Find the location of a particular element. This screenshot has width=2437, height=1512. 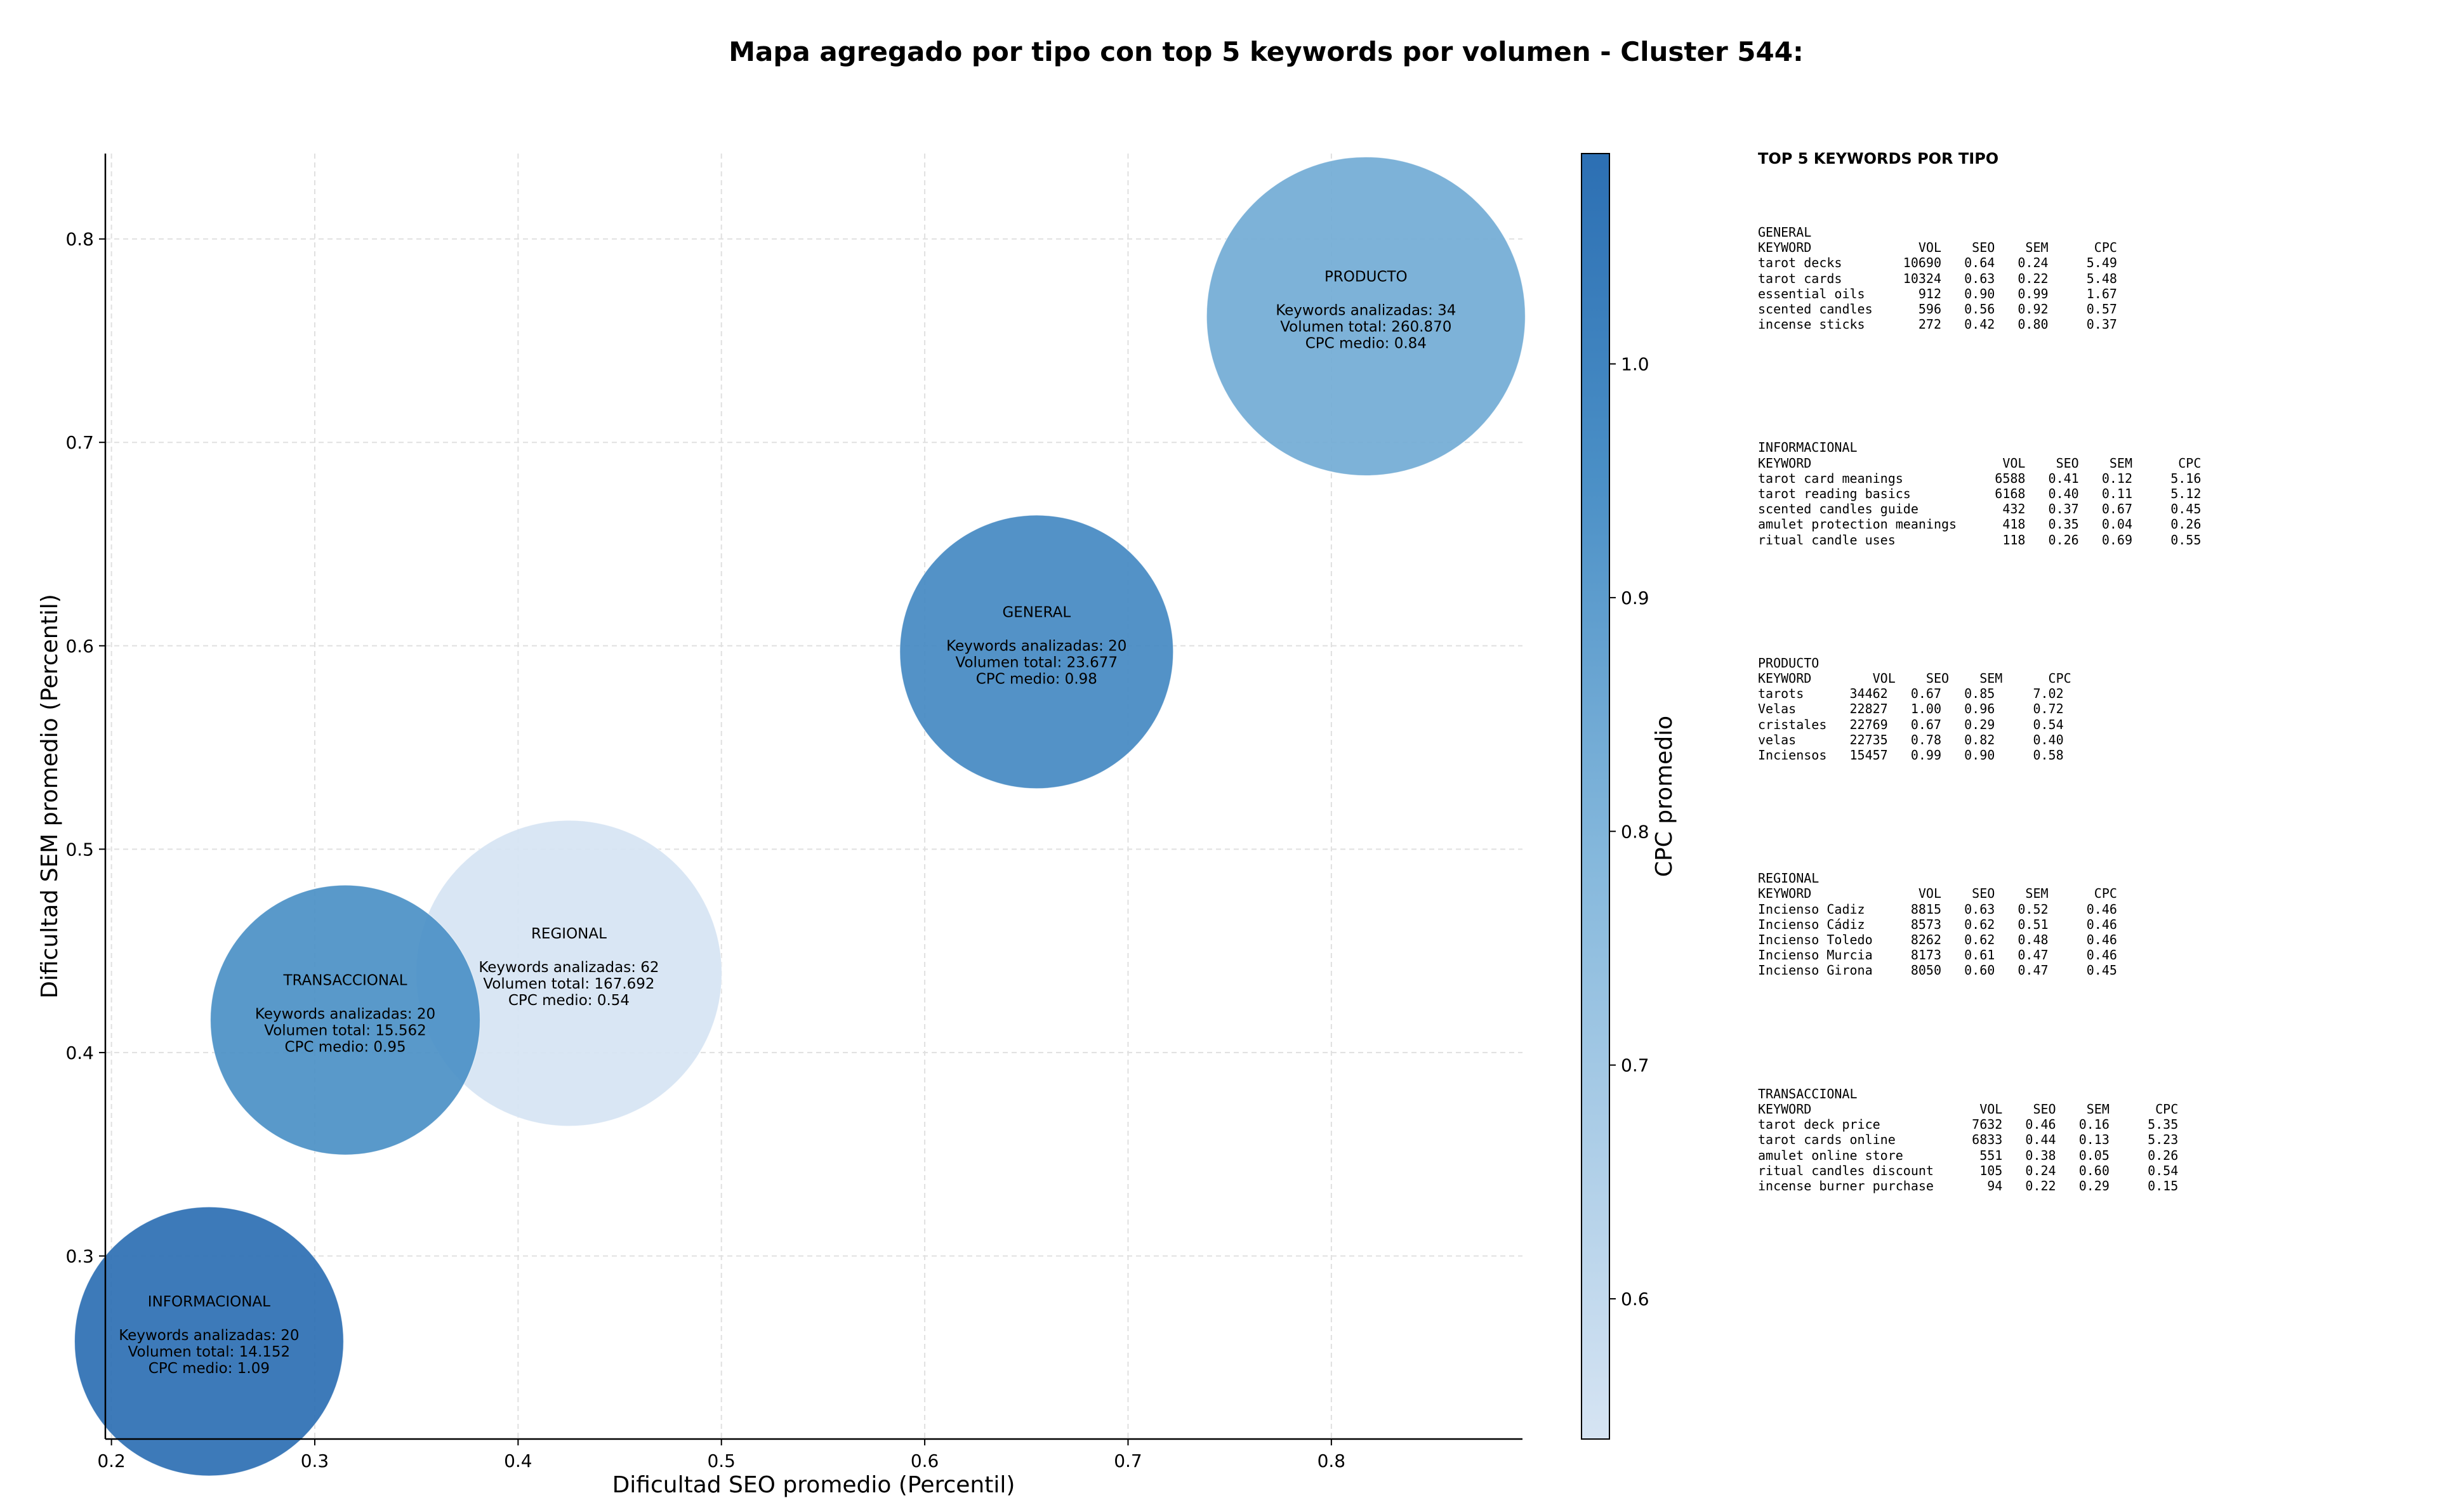

keyword-row: scented candles 596 0.56 0.92 0.57 is located at coordinates (1937, 309).